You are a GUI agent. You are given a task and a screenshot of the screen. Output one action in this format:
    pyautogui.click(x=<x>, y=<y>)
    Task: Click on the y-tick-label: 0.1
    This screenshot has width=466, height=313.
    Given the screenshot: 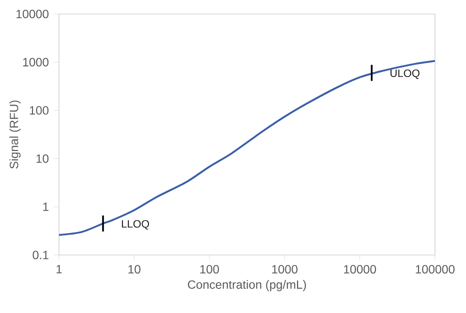 What is the action you would take?
    pyautogui.click(x=40, y=255)
    